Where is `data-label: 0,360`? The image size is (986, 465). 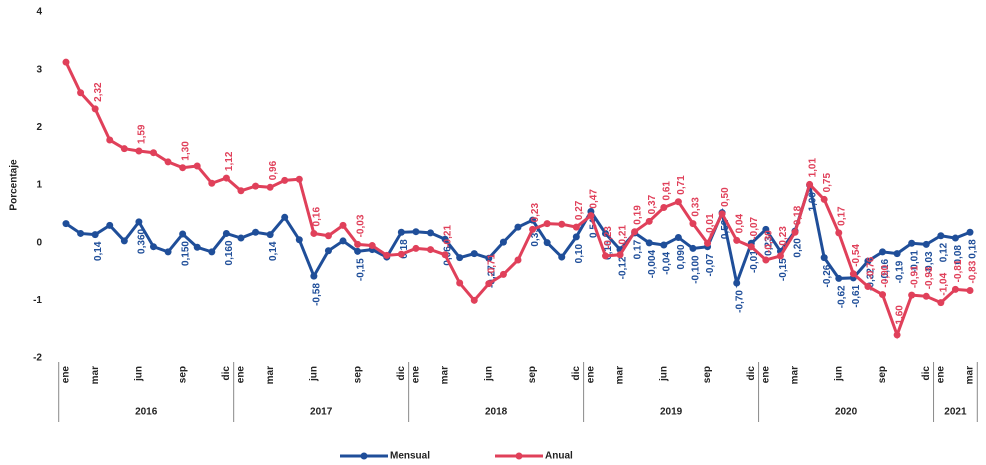
data-label: 0,360 is located at coordinates (142, 240).